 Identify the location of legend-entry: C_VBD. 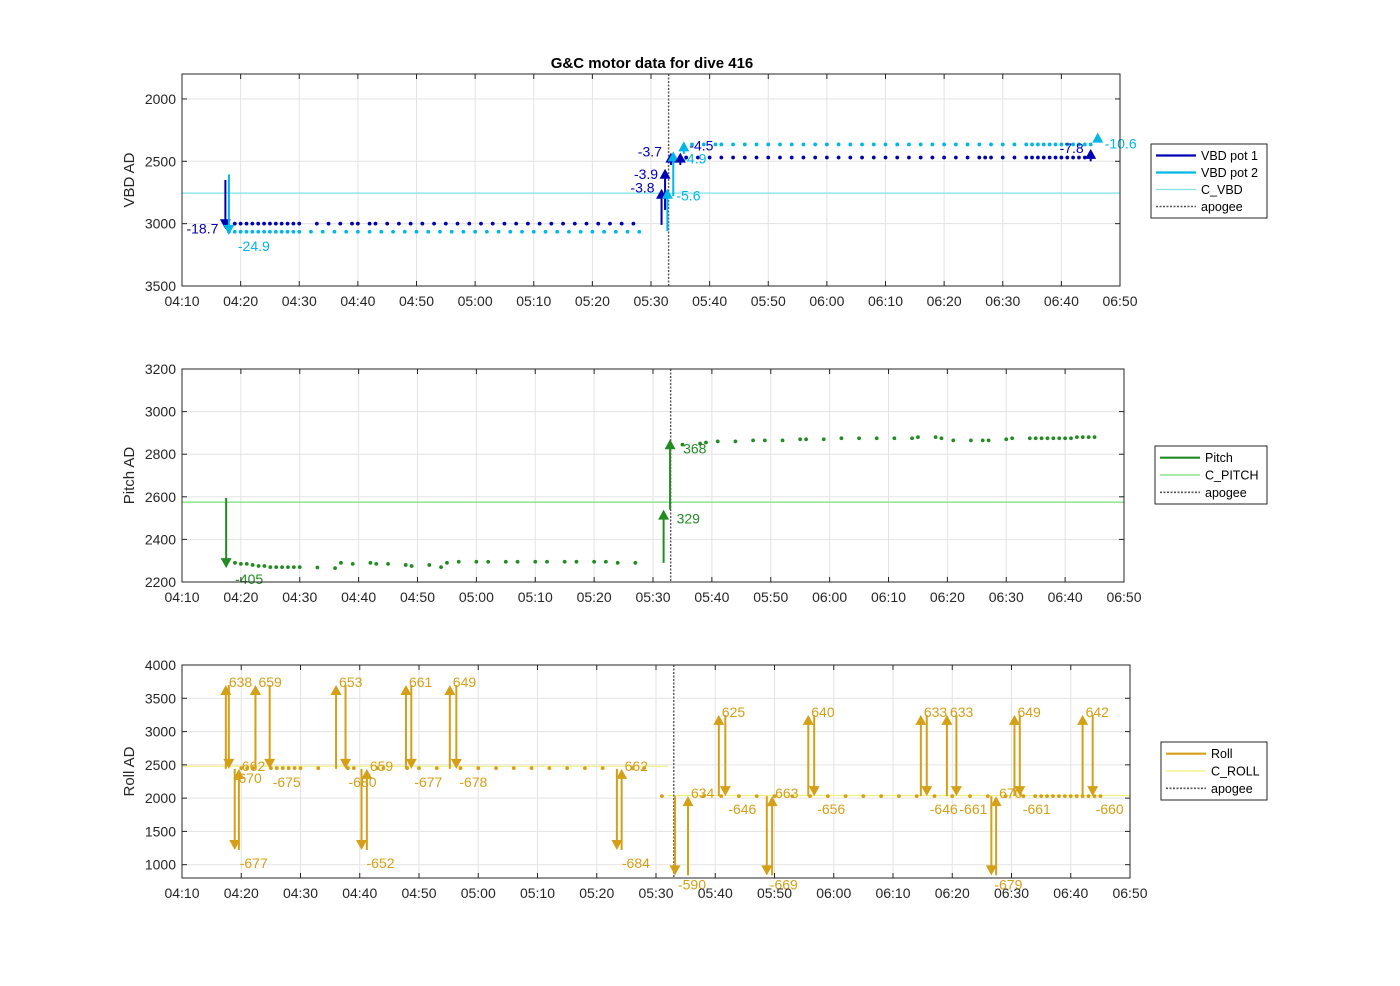
(1222, 190).